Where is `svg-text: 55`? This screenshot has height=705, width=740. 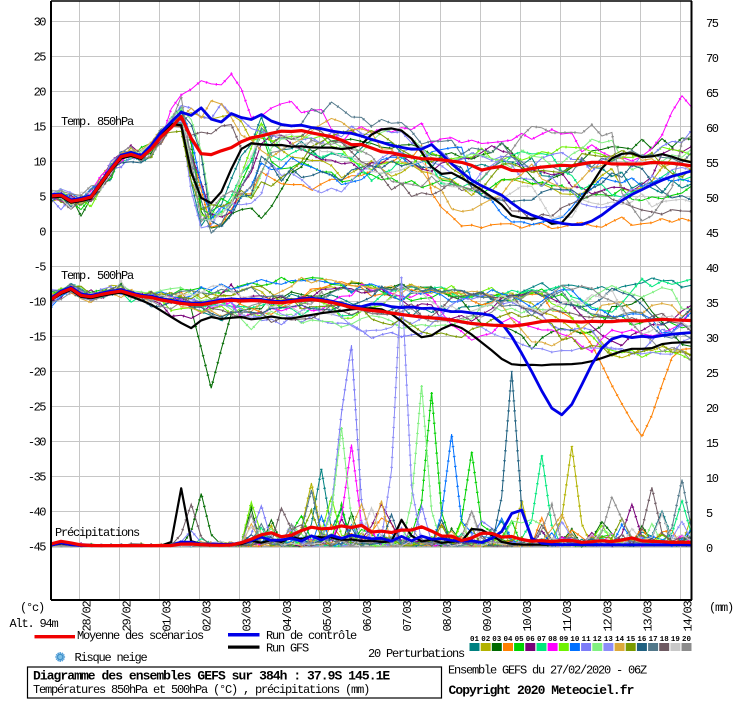
svg-text: 55 is located at coordinates (712, 164).